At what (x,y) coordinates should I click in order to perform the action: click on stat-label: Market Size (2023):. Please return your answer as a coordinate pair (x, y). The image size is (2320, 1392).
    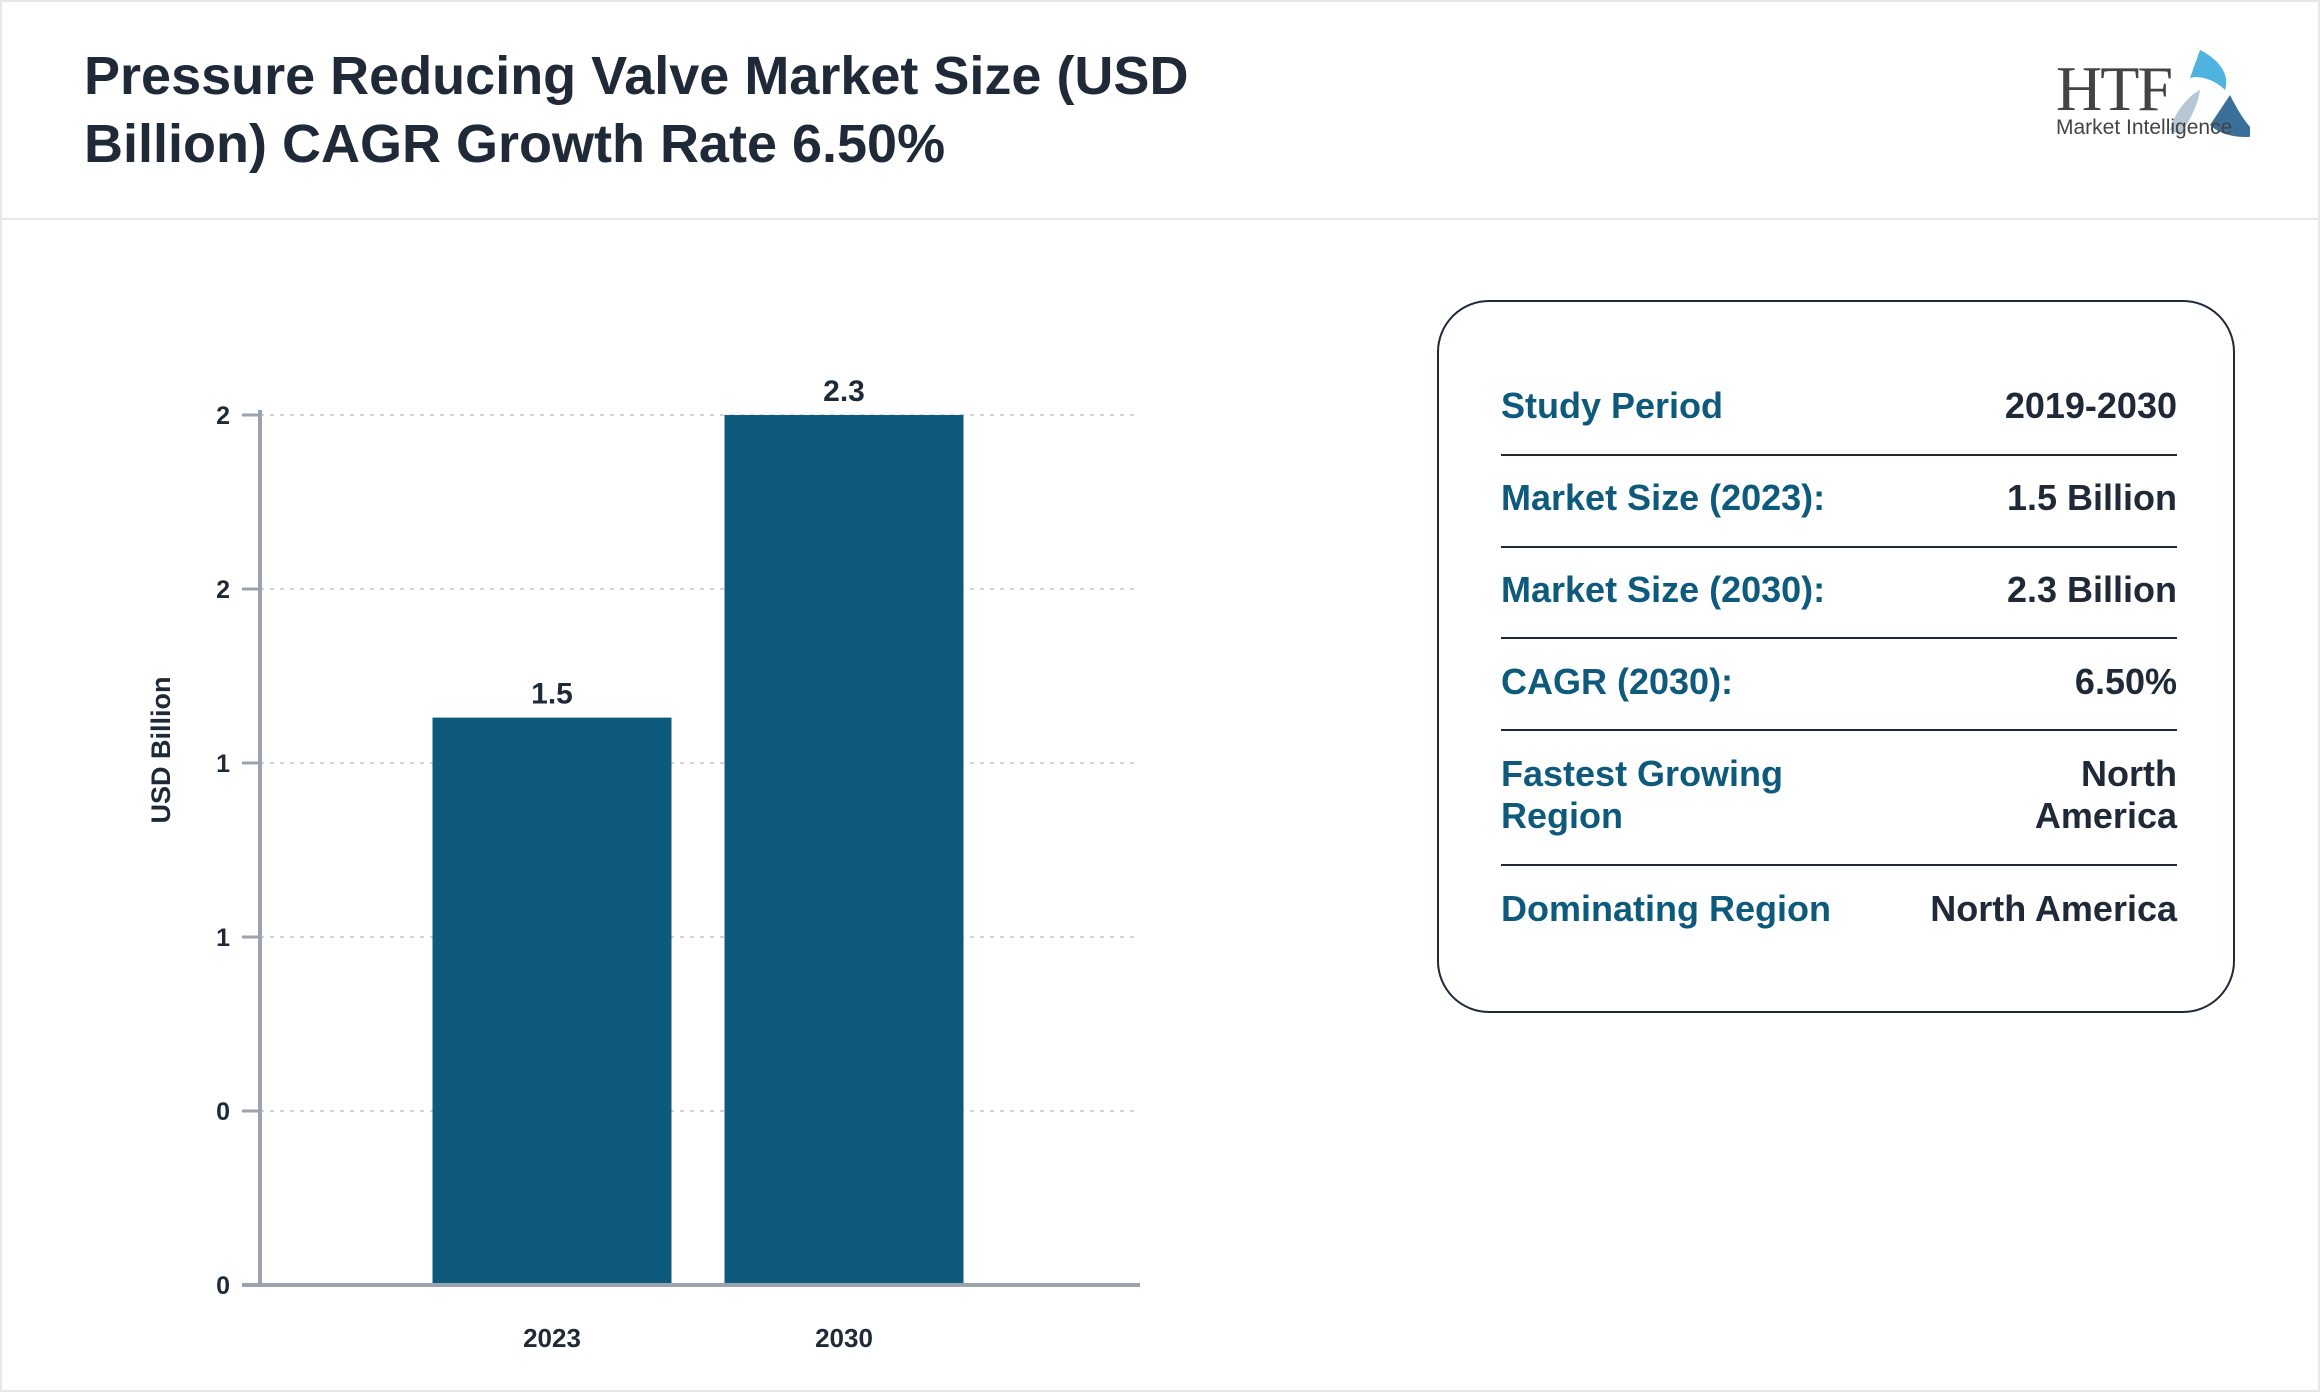
    Looking at the image, I should click on (1663, 497).